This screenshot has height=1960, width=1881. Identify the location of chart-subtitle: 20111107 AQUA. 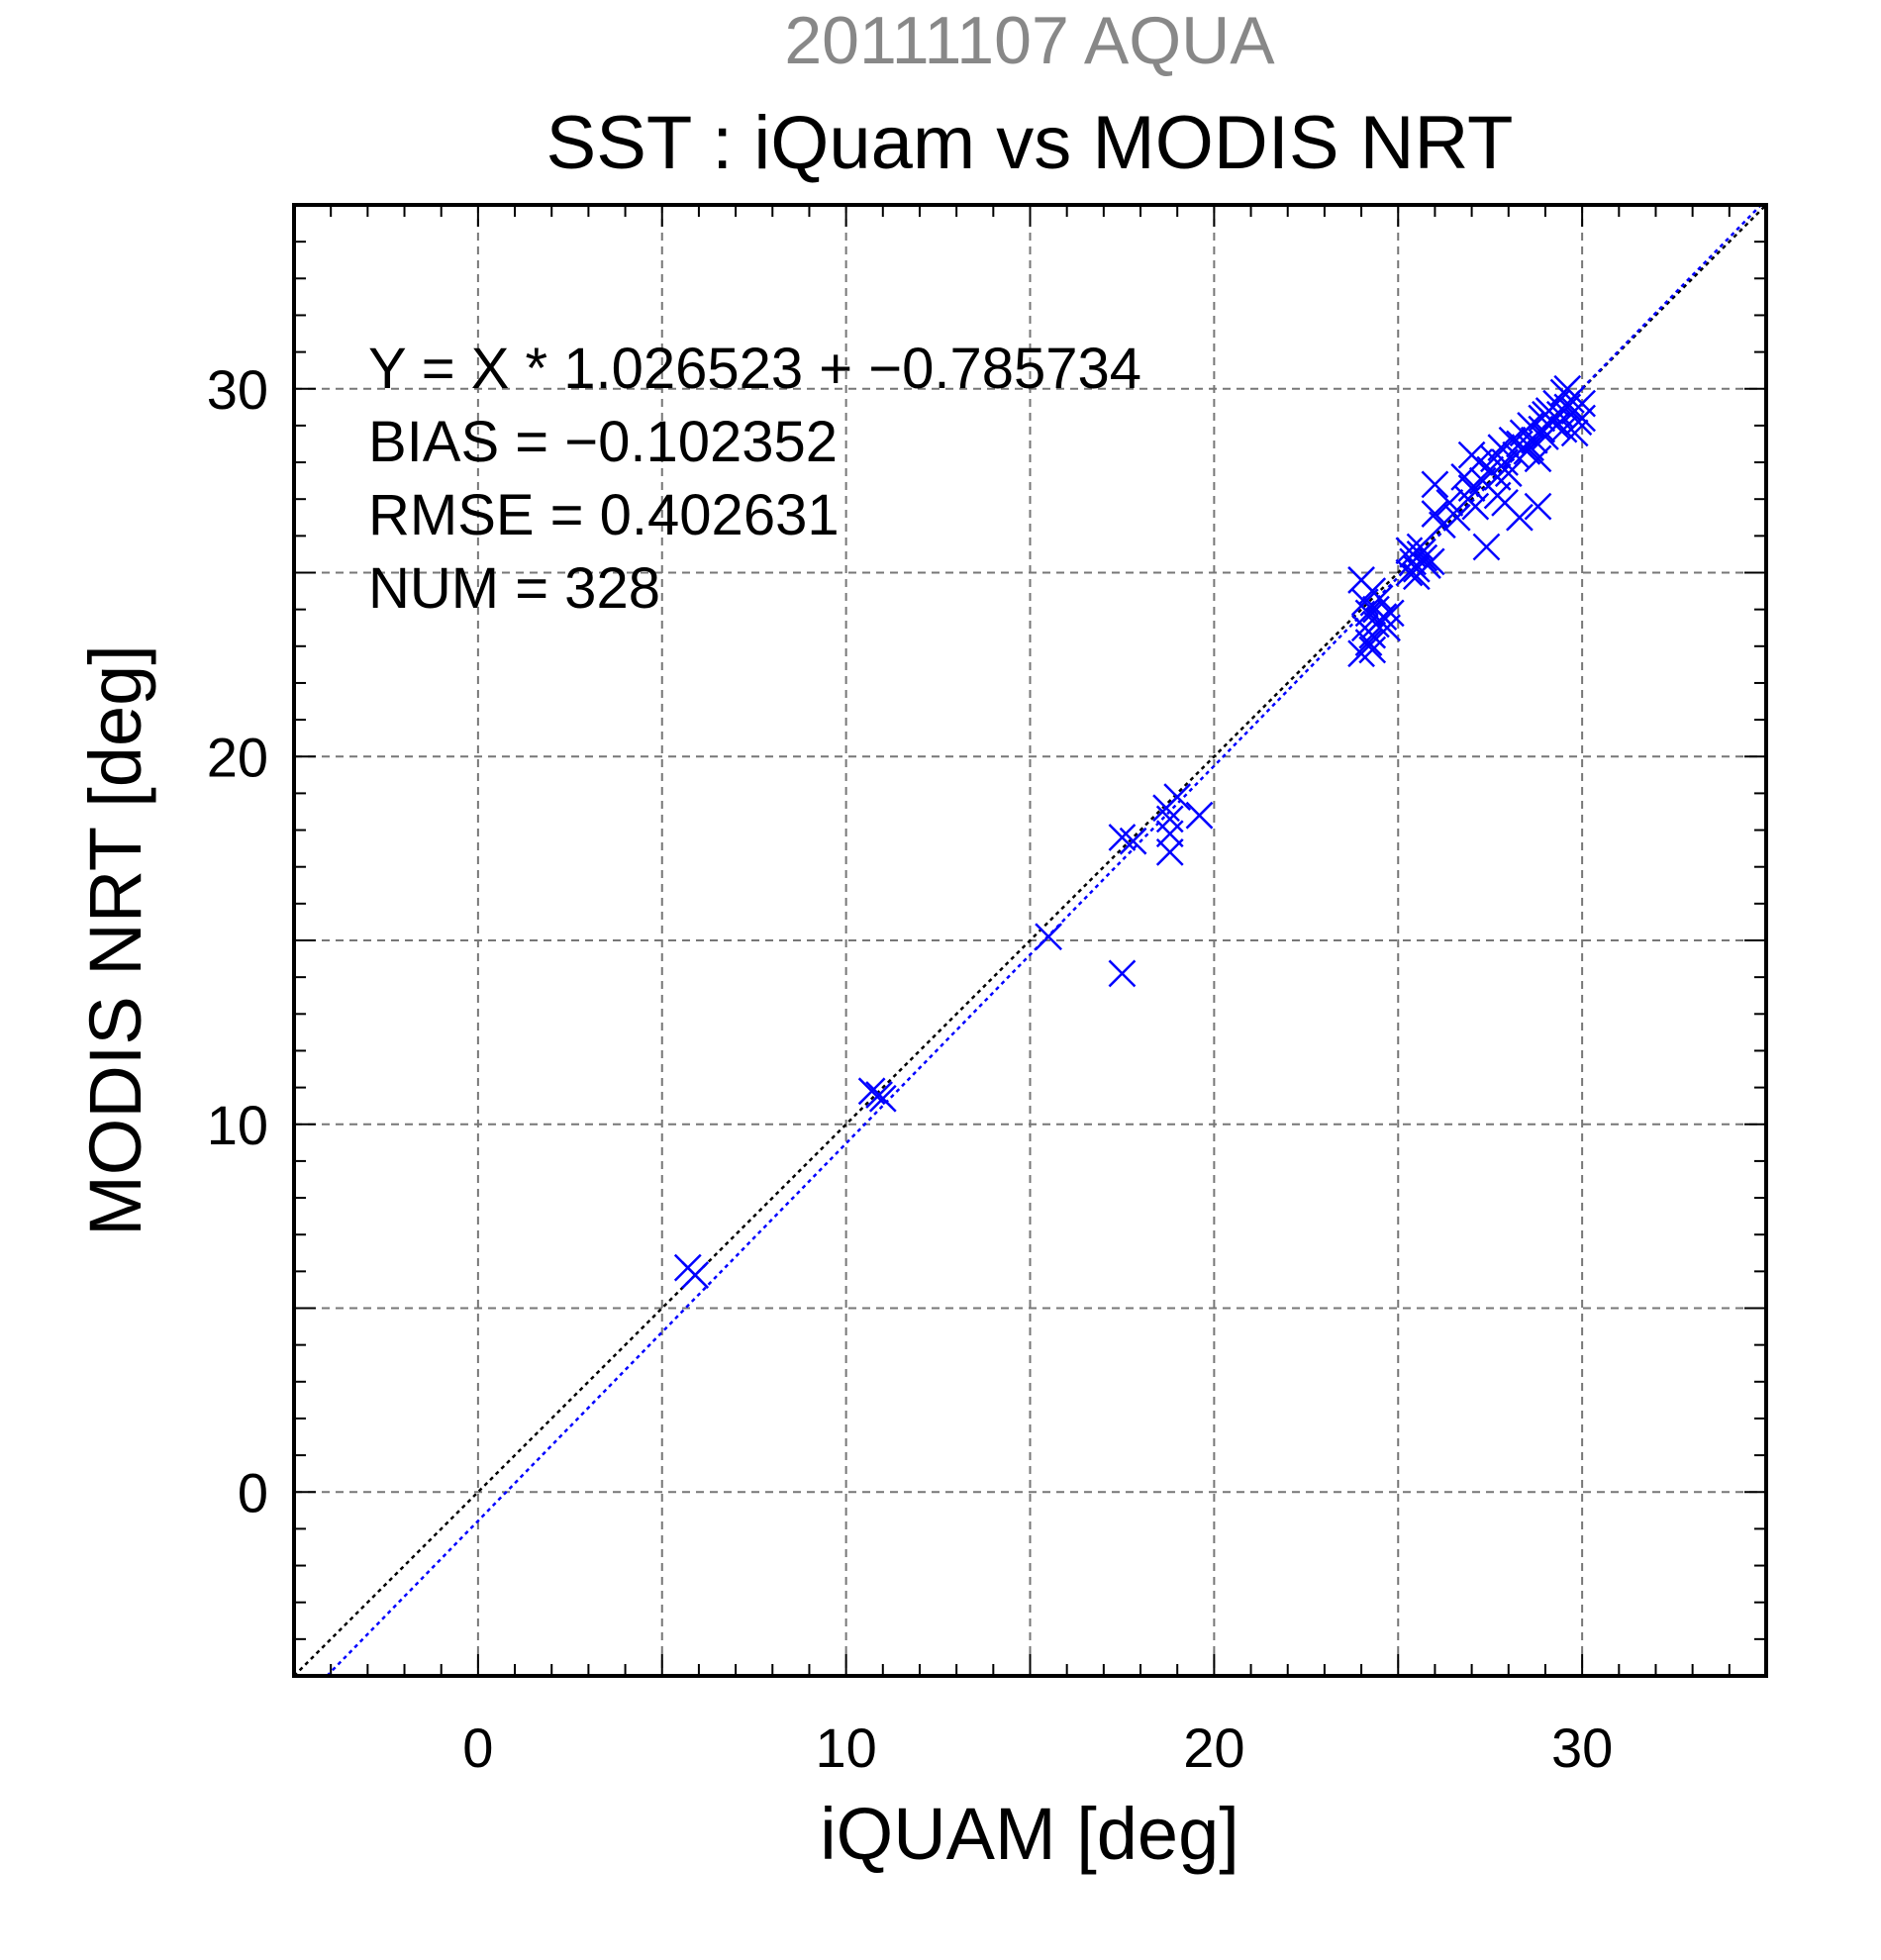
(1030, 40).